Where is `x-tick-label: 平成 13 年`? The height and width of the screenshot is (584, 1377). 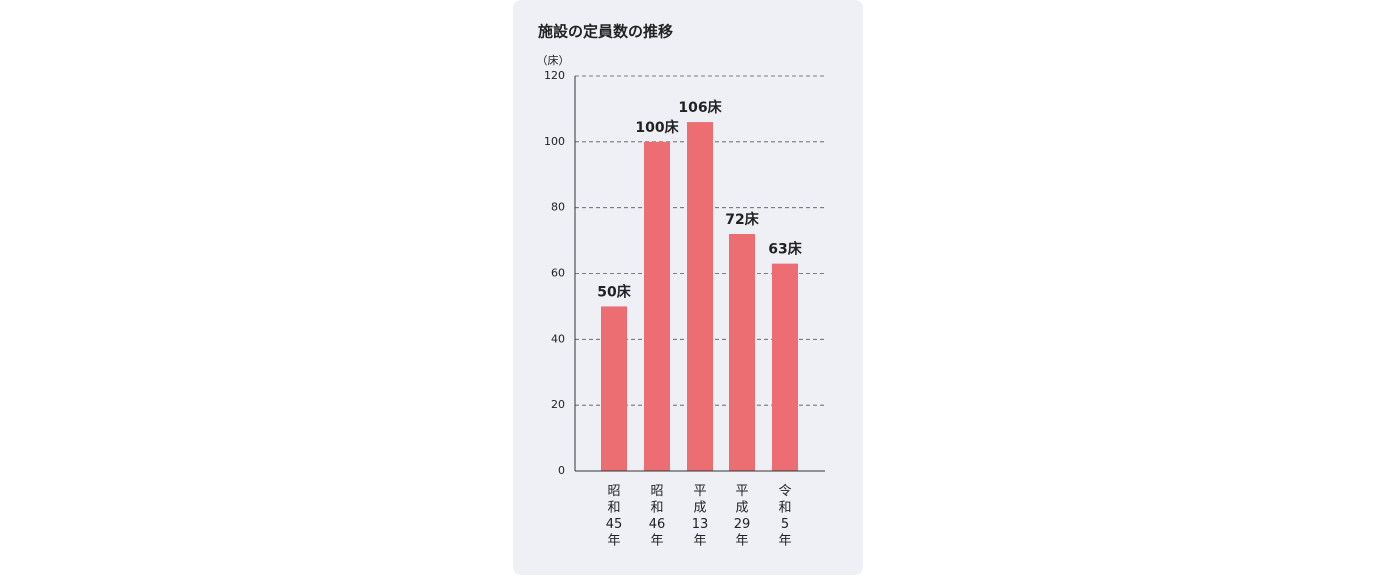
x-tick-label: 平成 13 年 is located at coordinates (700, 516).